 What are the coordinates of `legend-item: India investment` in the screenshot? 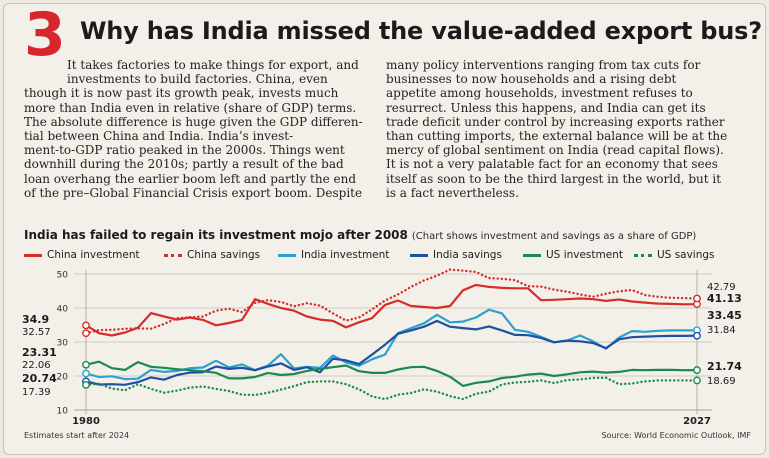 It's located at (333, 255).